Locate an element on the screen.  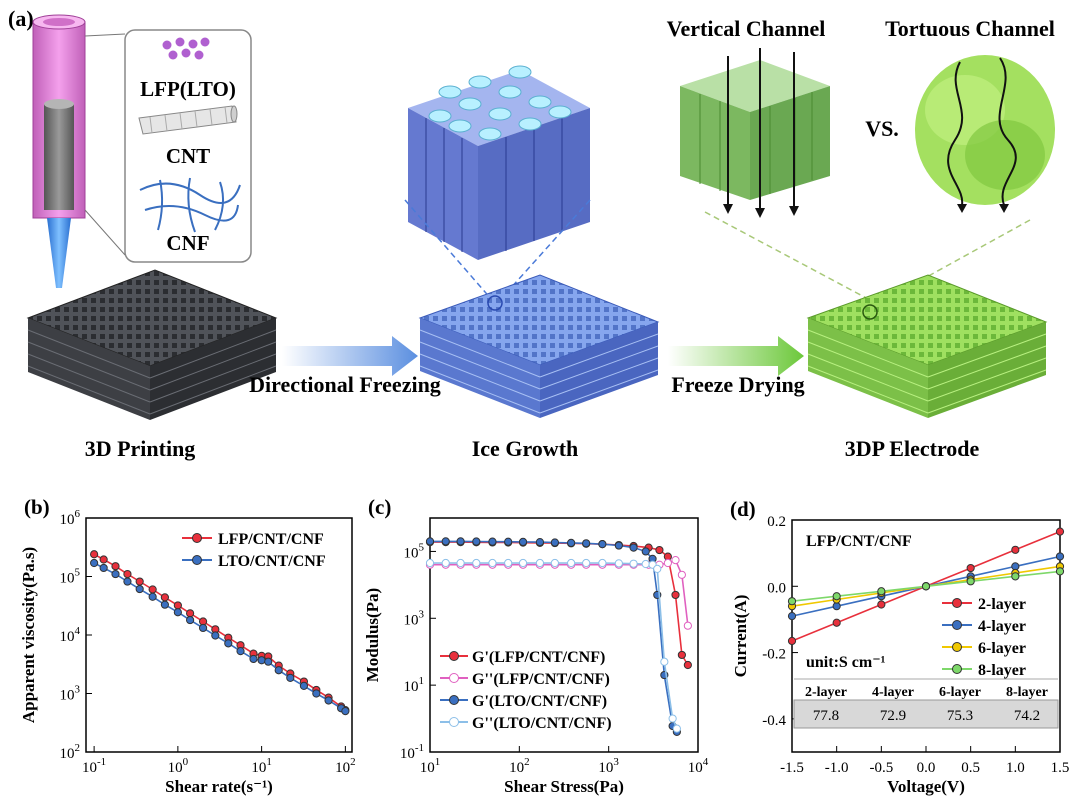
x-tick-label: 10⁴ is located at coordinates (698, 766).